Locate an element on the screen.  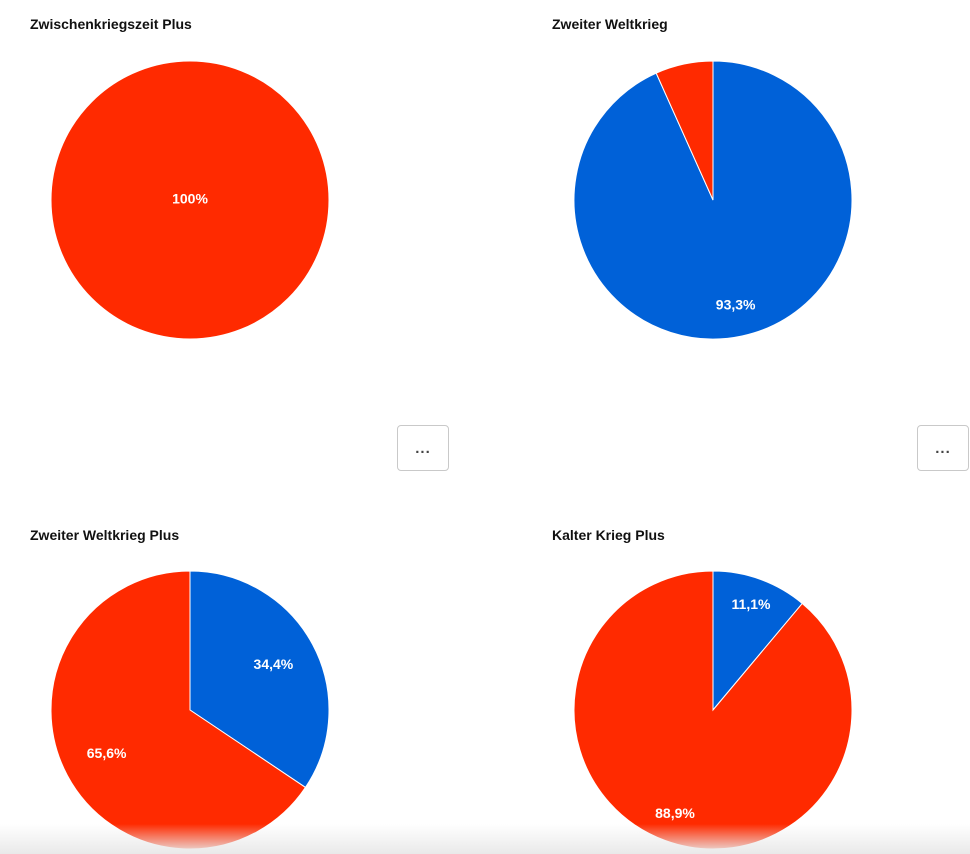
pie-chart-zwischenkriegszeit-plus: 100% is located at coordinates (190, 200).